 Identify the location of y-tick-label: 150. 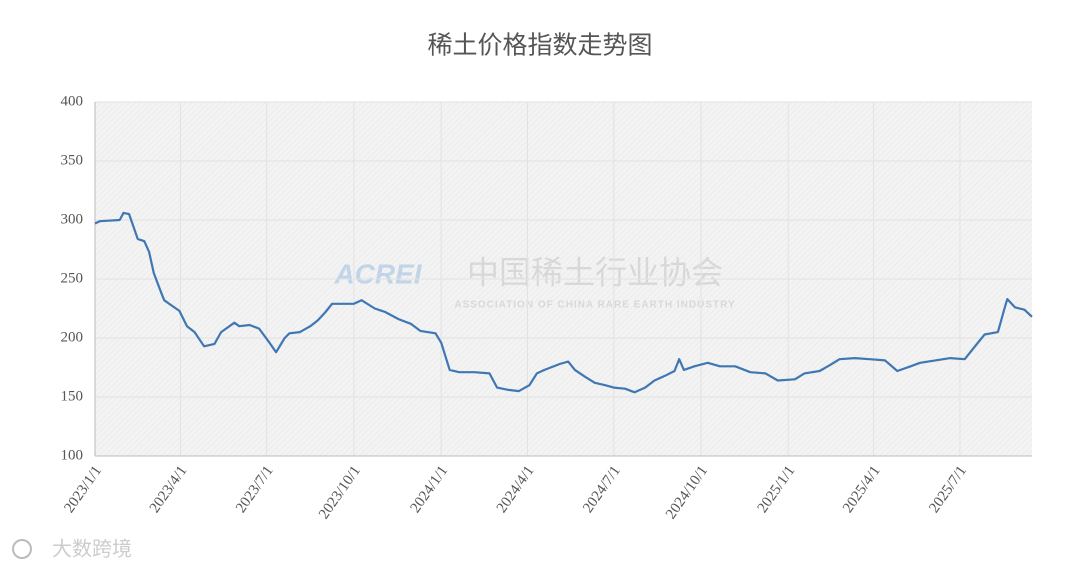
(72, 396).